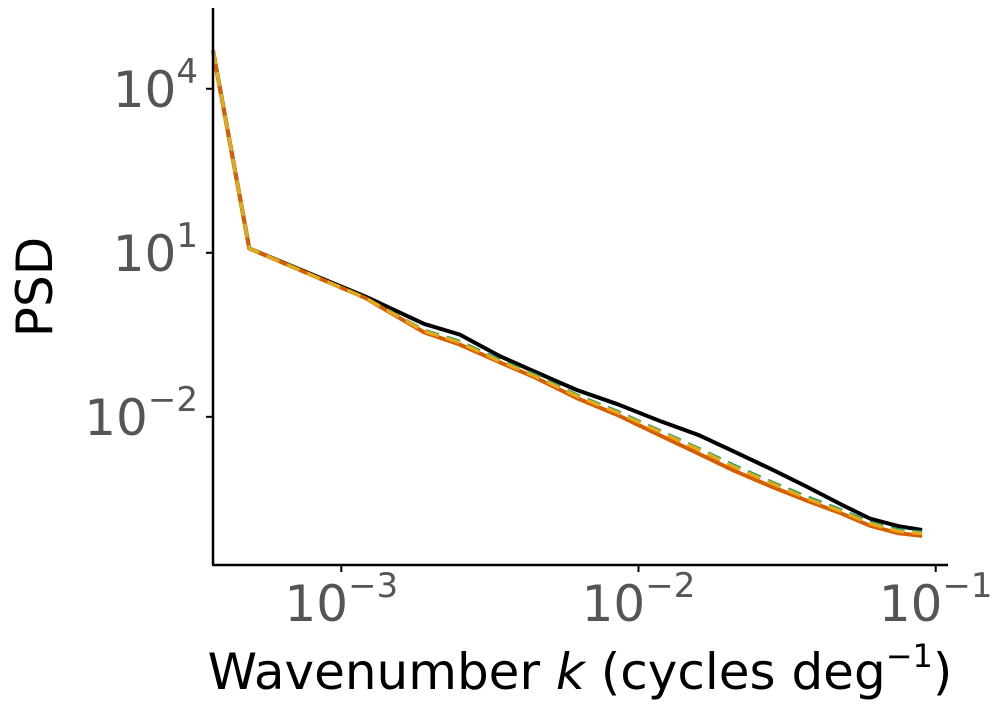  I want to click on y-tick-label: 10⁴, so click(155, 85).